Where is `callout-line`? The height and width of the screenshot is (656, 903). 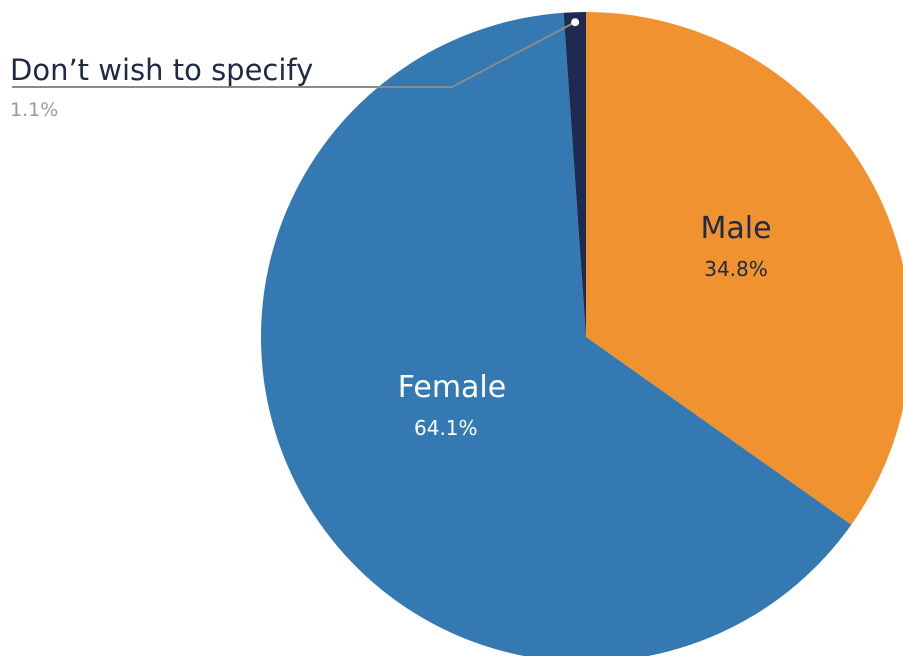 callout-line is located at coordinates (294, 54).